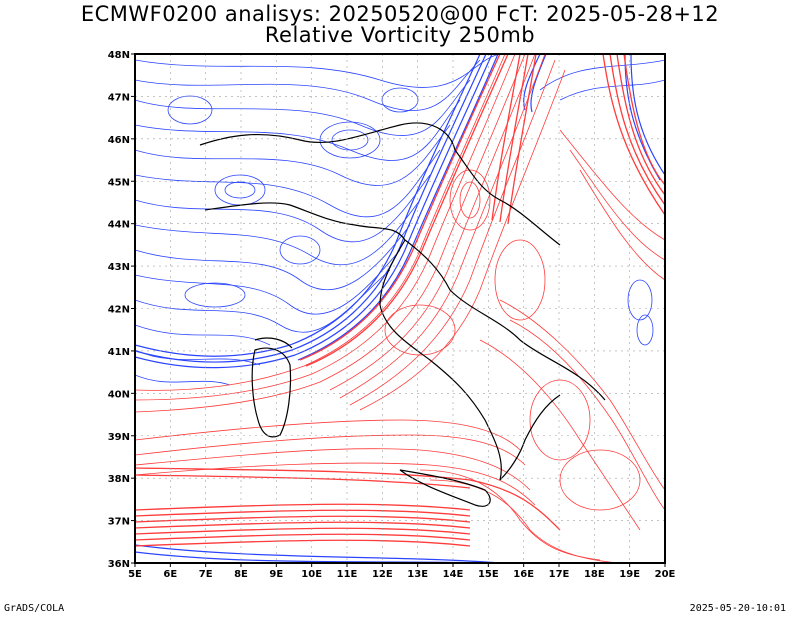  What do you see at coordinates (453, 574) in the screenshot?
I see `lon-label: 14E` at bounding box center [453, 574].